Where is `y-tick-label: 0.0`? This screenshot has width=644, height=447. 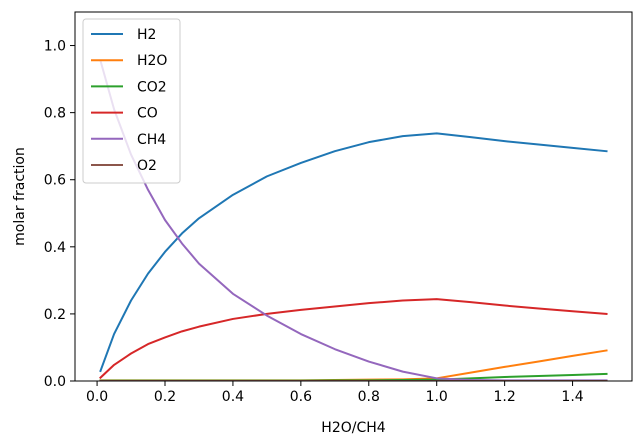 y-tick-label: 0.0 is located at coordinates (55, 382).